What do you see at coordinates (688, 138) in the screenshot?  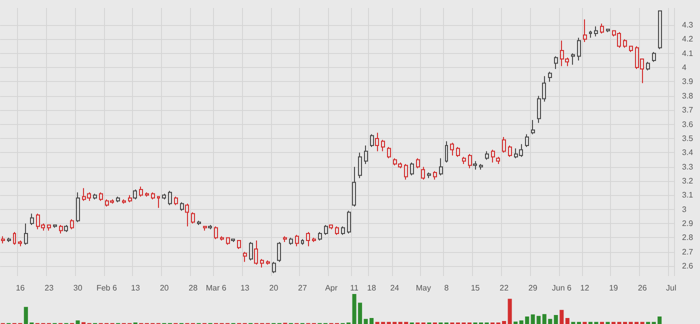 I see `y-tick-label: 3.5` at bounding box center [688, 138].